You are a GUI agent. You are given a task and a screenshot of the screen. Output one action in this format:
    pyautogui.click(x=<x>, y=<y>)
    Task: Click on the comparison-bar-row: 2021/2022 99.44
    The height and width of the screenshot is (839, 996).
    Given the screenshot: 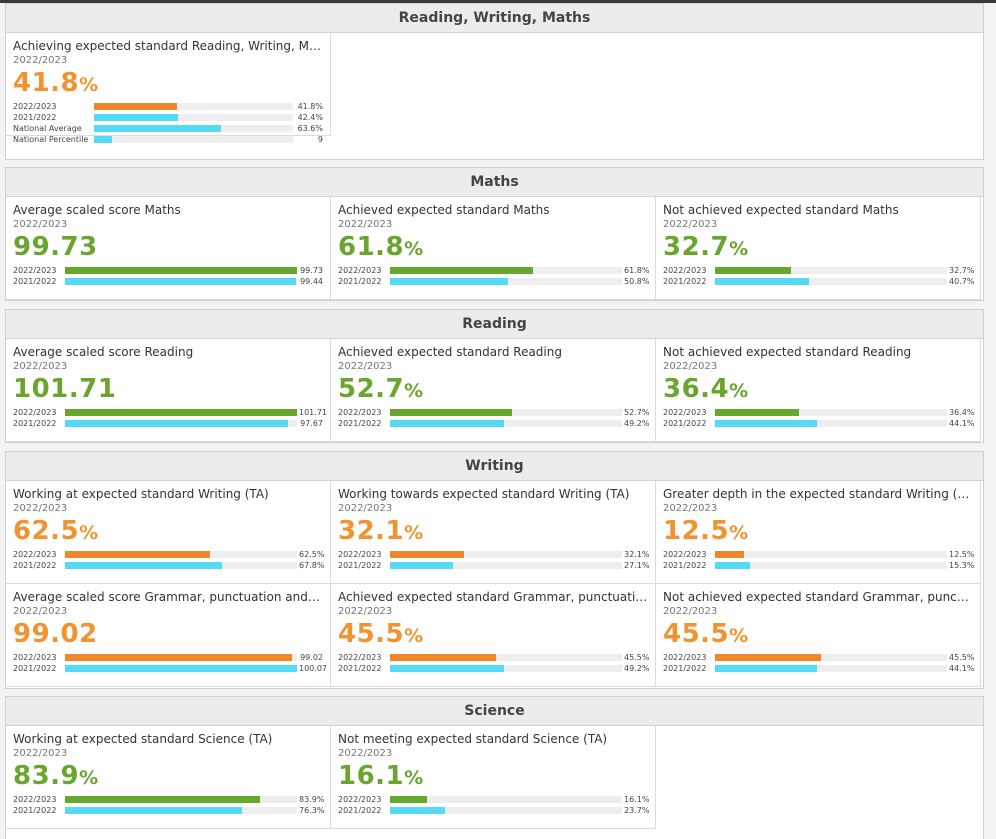 What is the action you would take?
    pyautogui.click(x=168, y=281)
    